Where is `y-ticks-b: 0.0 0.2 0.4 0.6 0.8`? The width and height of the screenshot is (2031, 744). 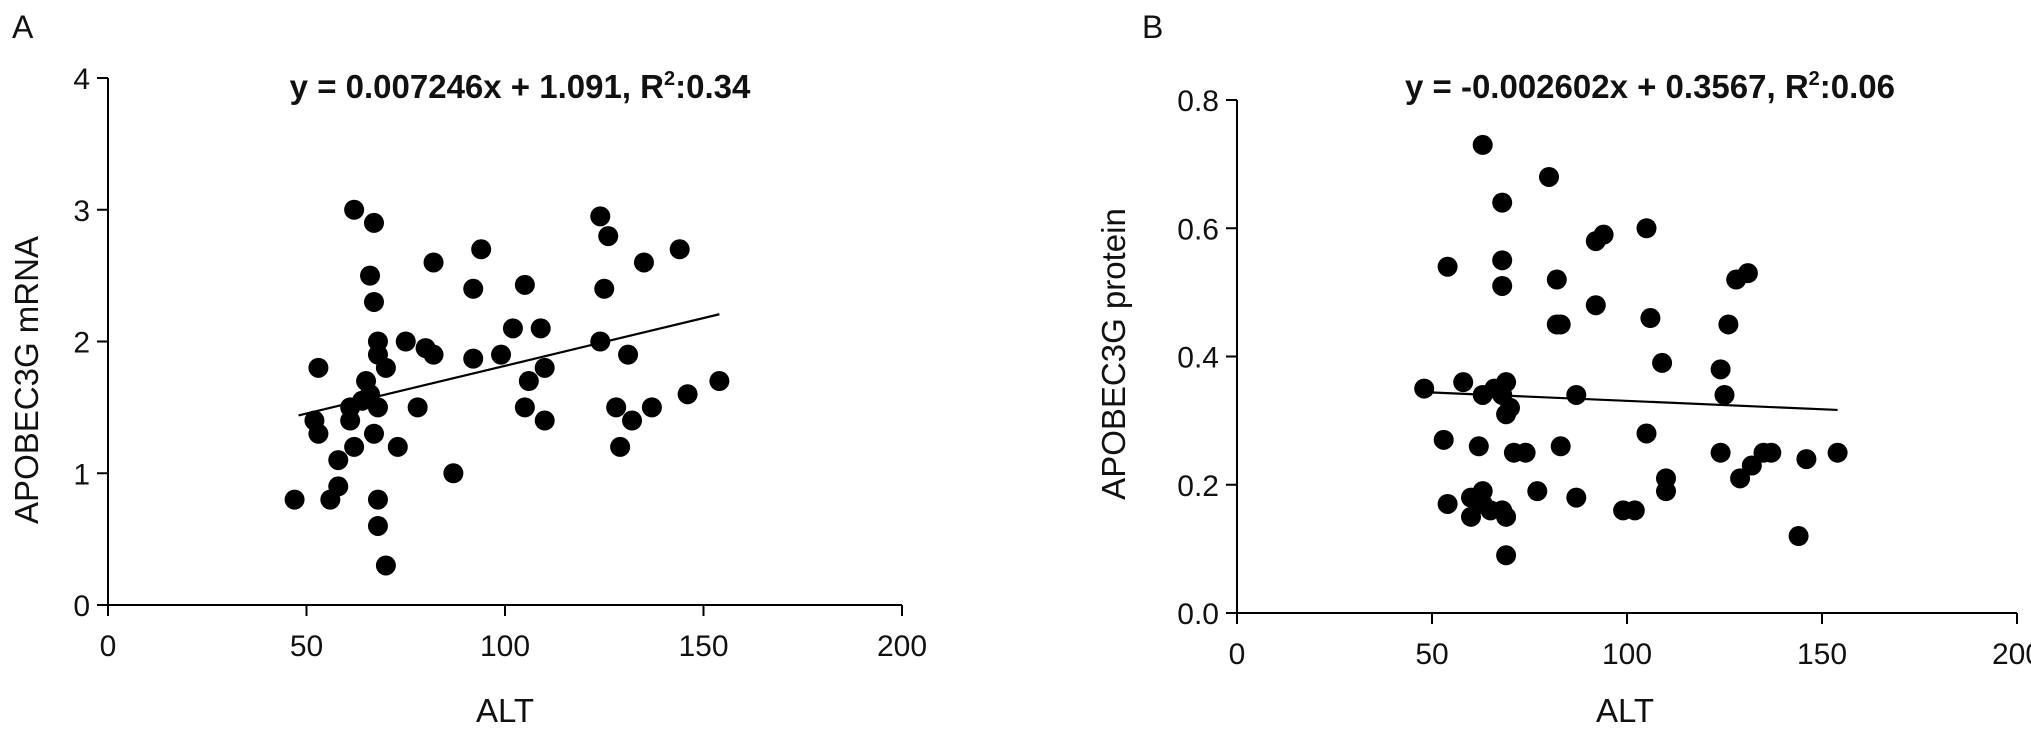 y-ticks-b: 0.0 0.2 0.4 0.6 0.8 is located at coordinates (1207, 358).